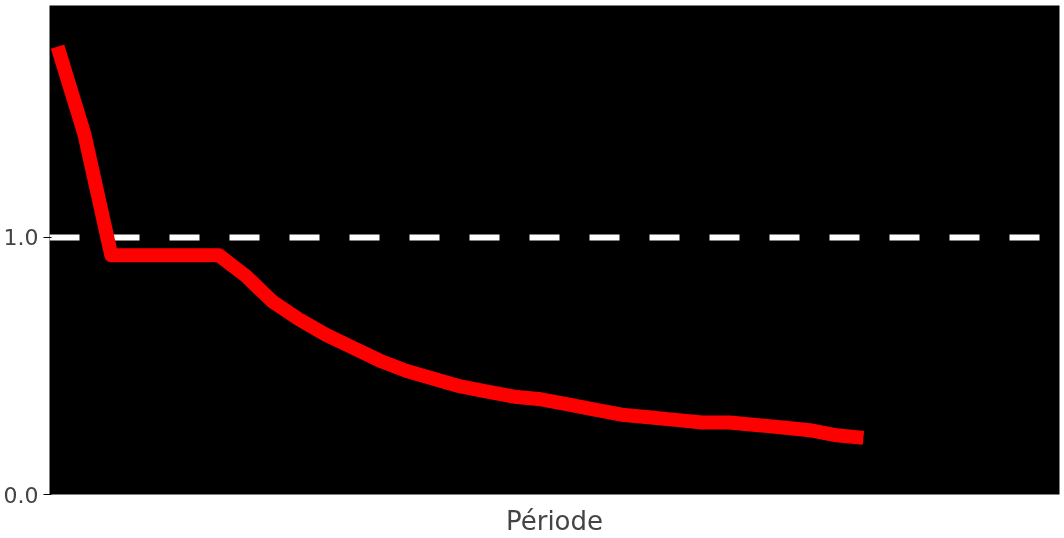  I want to click on y-tick-label: 0.0, so click(21, 495).